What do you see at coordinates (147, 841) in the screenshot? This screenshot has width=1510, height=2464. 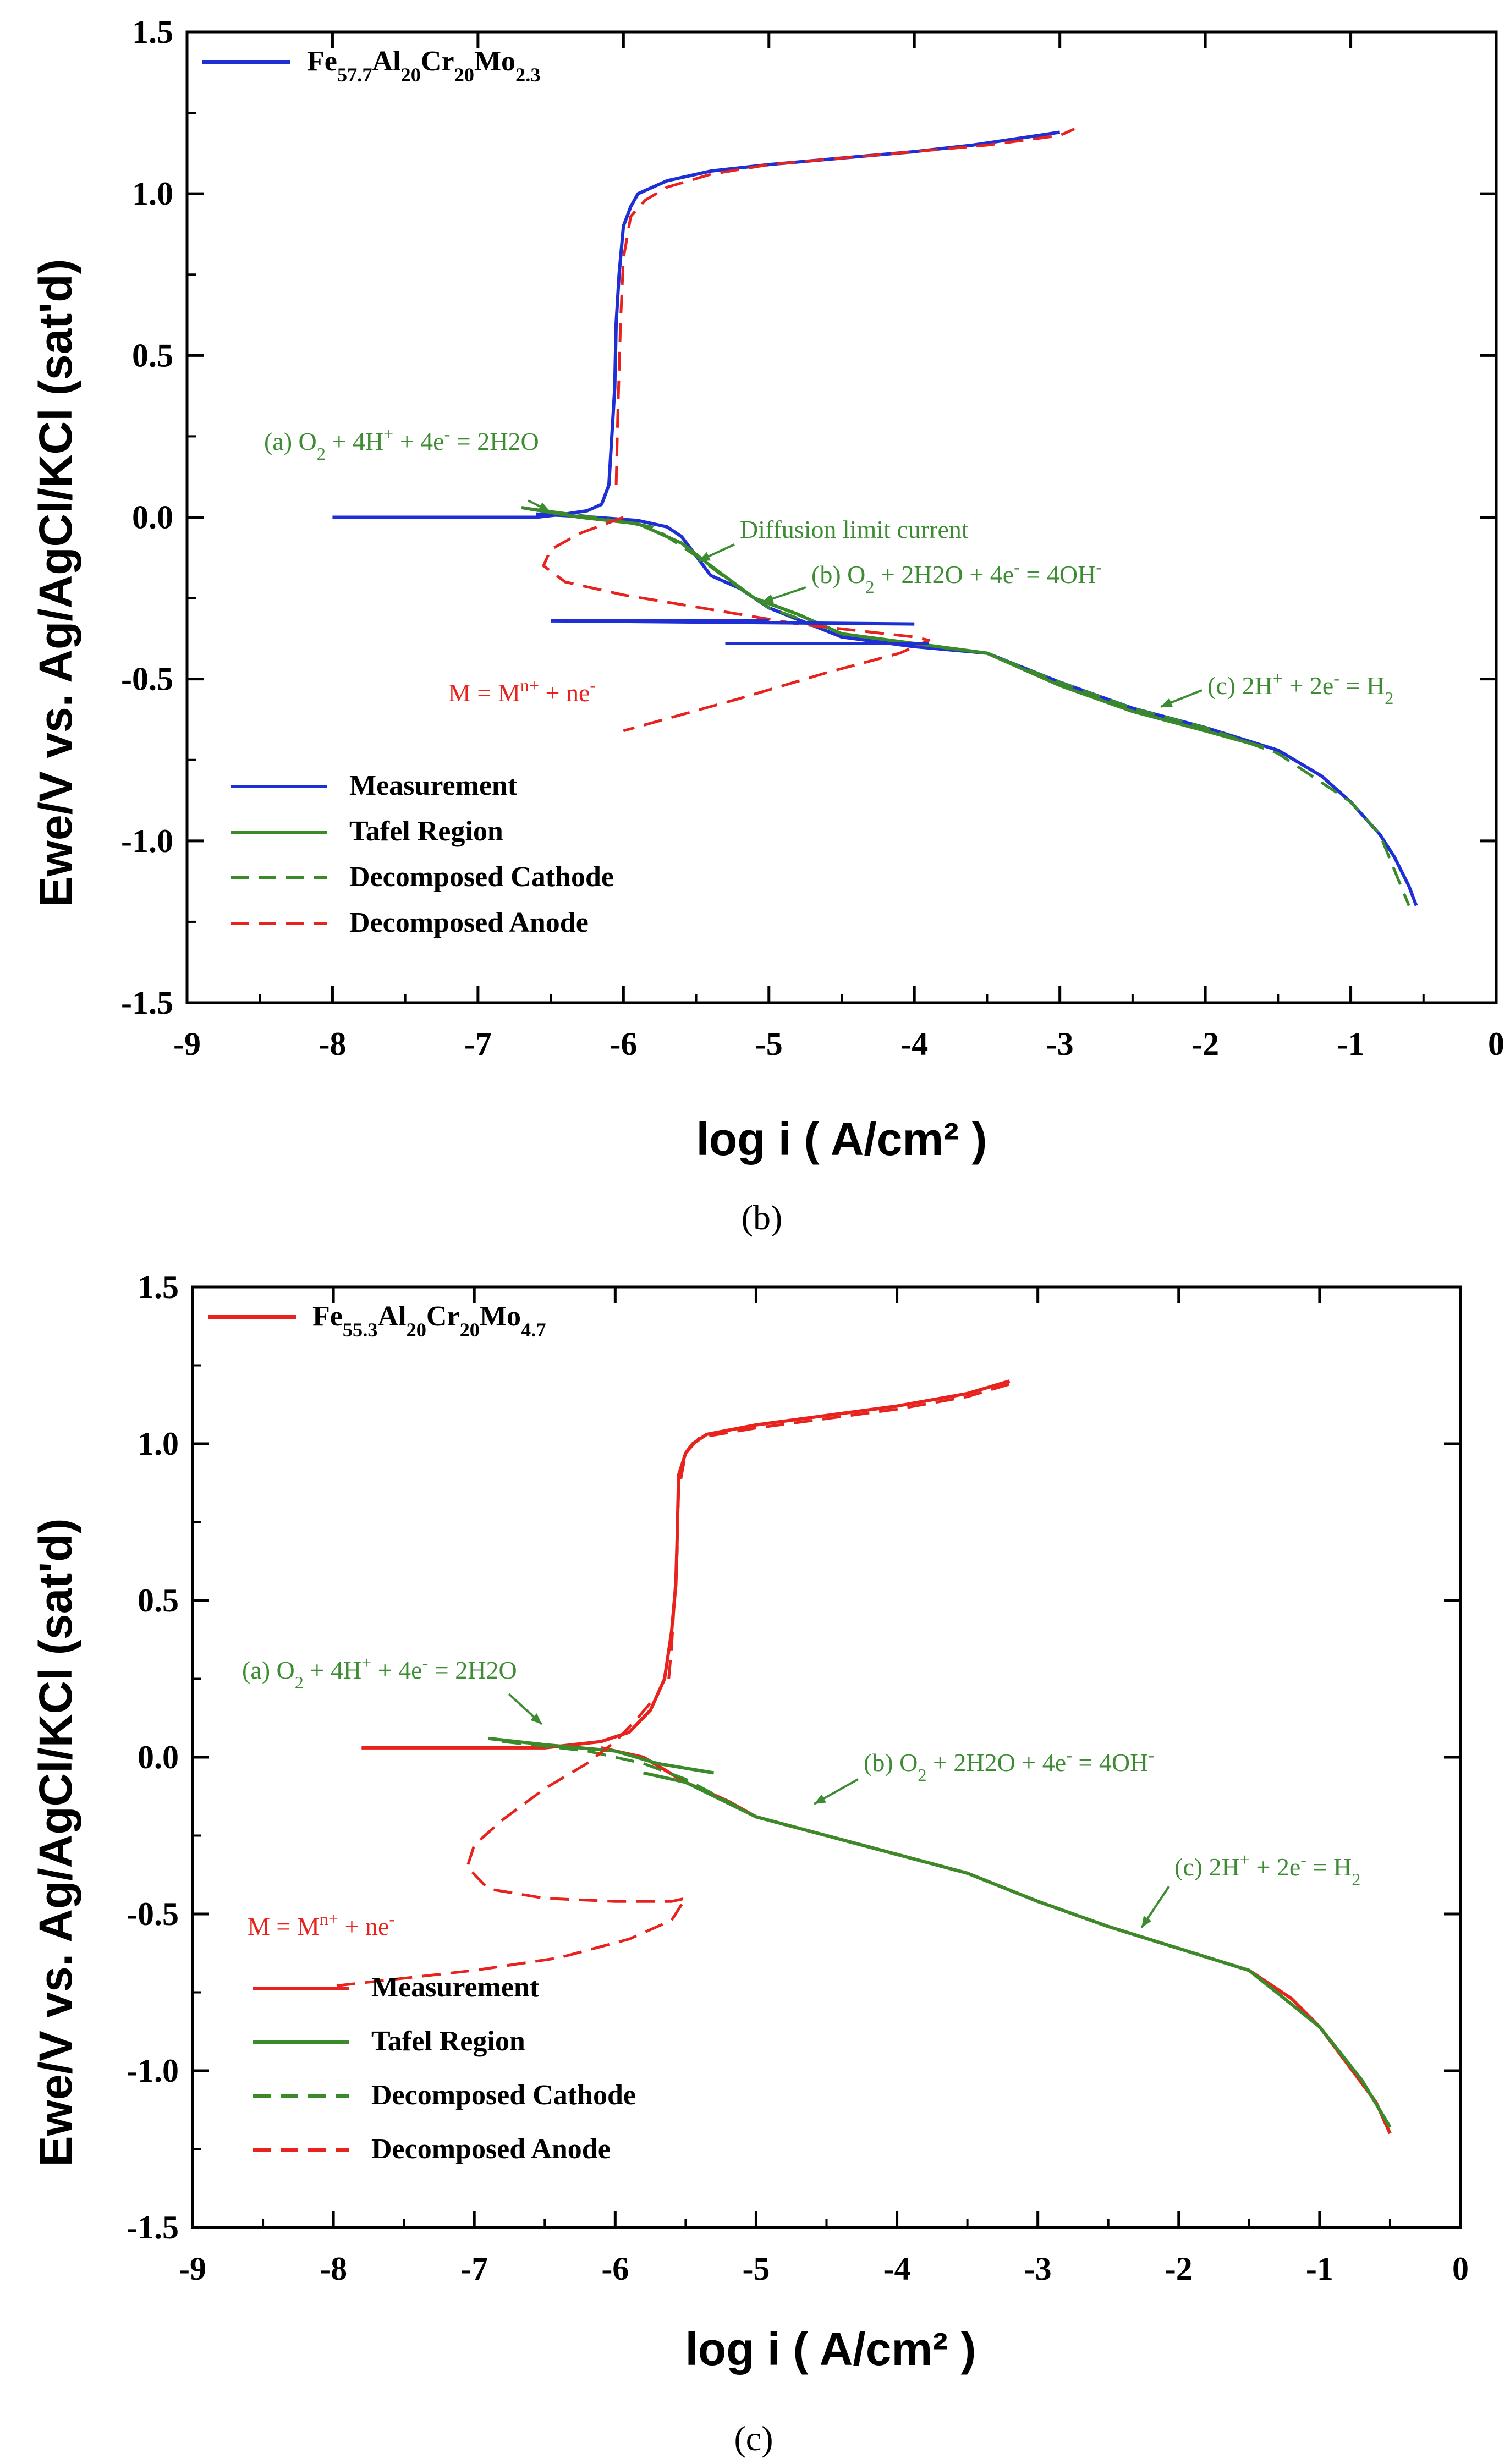 I see `y-tick-label: -1.0` at bounding box center [147, 841].